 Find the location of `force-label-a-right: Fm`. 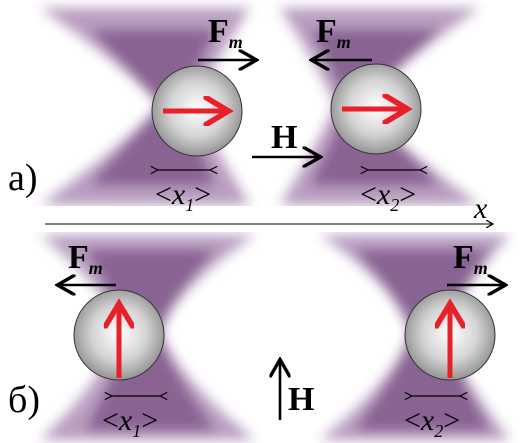

force-label-a-right: Fm is located at coordinates (333, 32).